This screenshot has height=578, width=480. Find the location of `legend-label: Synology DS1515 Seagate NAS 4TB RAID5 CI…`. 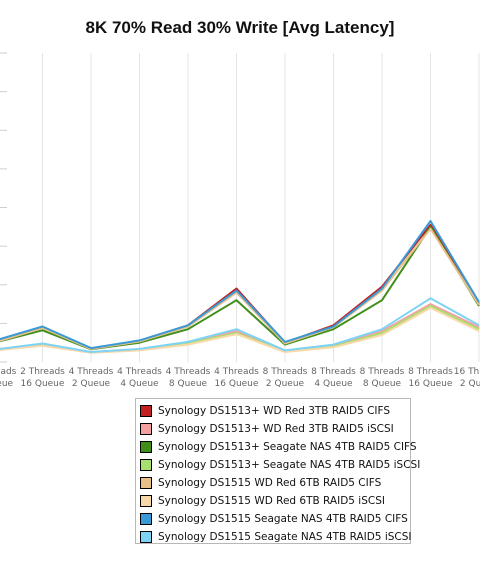

legend-label: Synology DS1515 Seagate NAS 4TB RAID5 CI… is located at coordinates (283, 519).